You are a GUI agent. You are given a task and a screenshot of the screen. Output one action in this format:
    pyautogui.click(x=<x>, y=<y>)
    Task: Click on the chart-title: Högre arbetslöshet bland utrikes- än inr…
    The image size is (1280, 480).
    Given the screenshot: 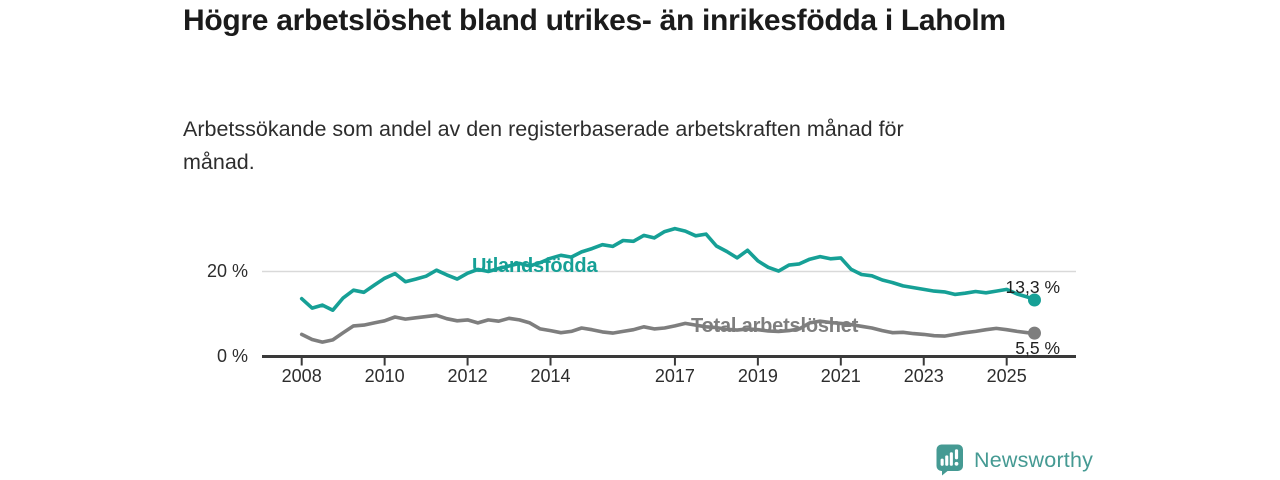 What is the action you would take?
    pyautogui.click(x=594, y=20)
    